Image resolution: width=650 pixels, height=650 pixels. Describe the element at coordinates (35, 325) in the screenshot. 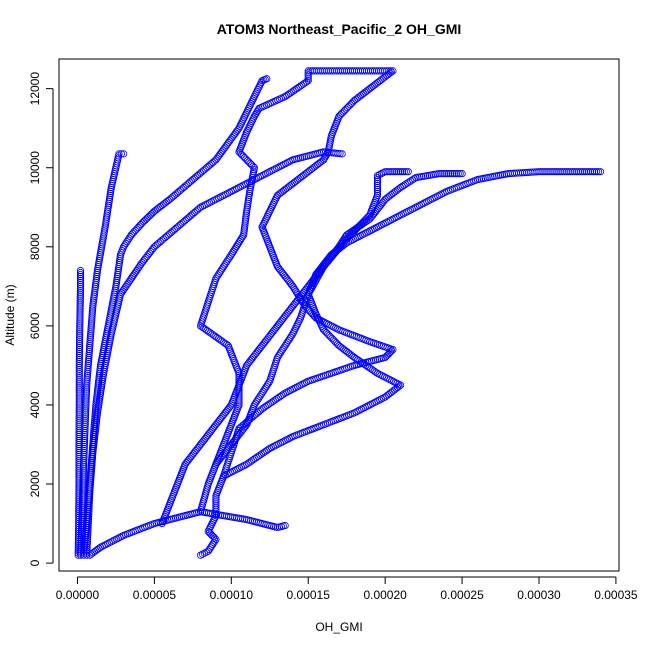

I see `y-tick-label: 6000` at that location.